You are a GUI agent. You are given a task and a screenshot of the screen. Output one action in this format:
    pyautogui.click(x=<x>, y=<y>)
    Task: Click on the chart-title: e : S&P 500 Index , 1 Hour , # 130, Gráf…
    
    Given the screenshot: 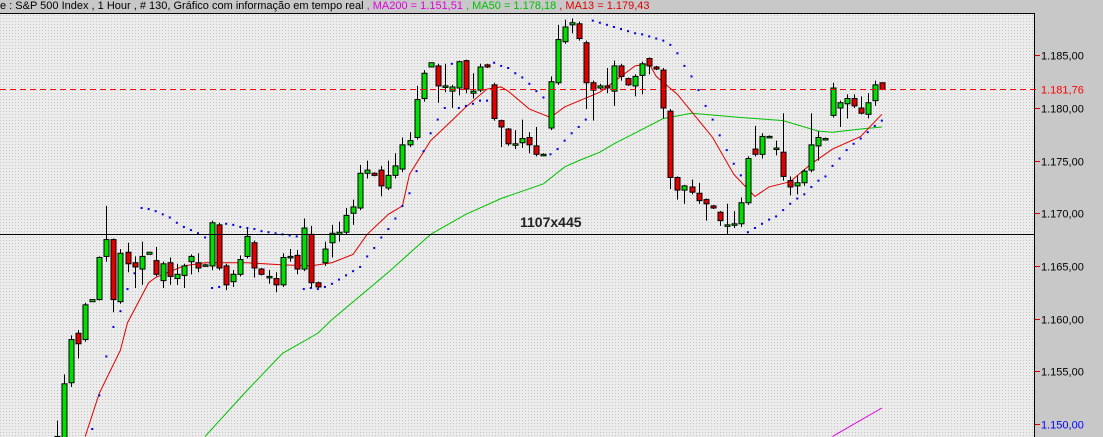 What is the action you would take?
    pyautogui.click(x=182, y=6)
    